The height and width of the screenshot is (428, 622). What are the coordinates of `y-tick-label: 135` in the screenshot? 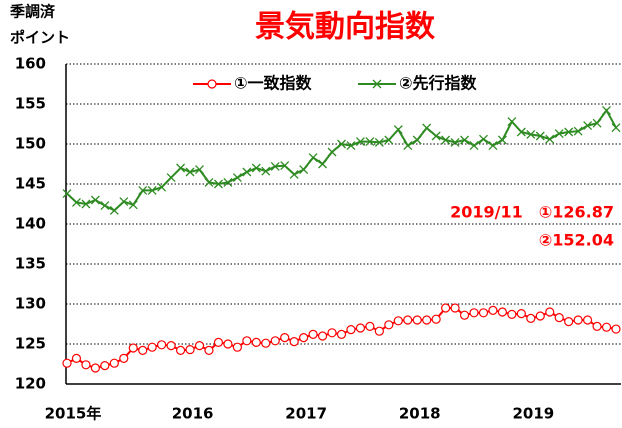 It's located at (30, 264).